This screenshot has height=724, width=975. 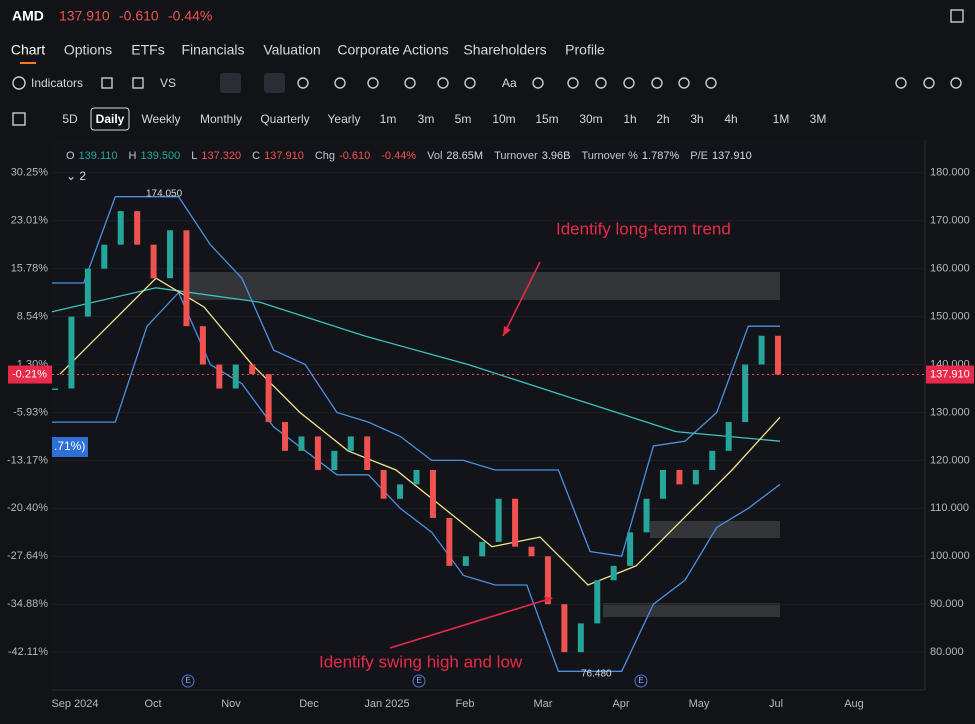 I want to click on interval: 3m, so click(x=426, y=119).